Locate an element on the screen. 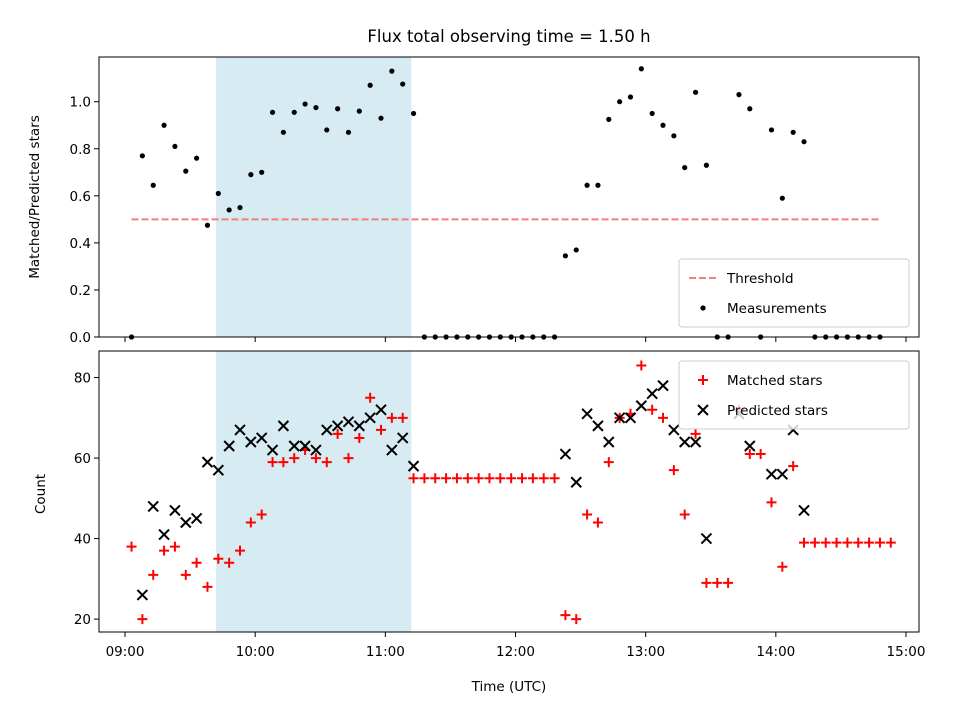 Image resolution: width=960 pixels, height=720 pixels. y-tick-label: 0.4 is located at coordinates (80, 244).